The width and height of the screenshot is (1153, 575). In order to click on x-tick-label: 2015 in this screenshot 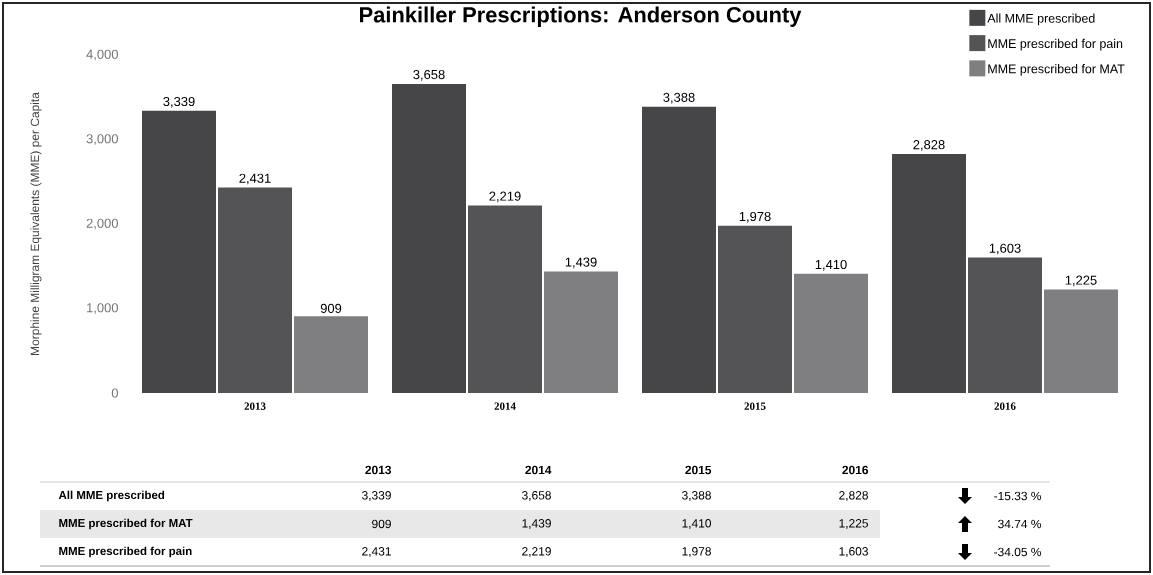, I will do `click(755, 406)`.